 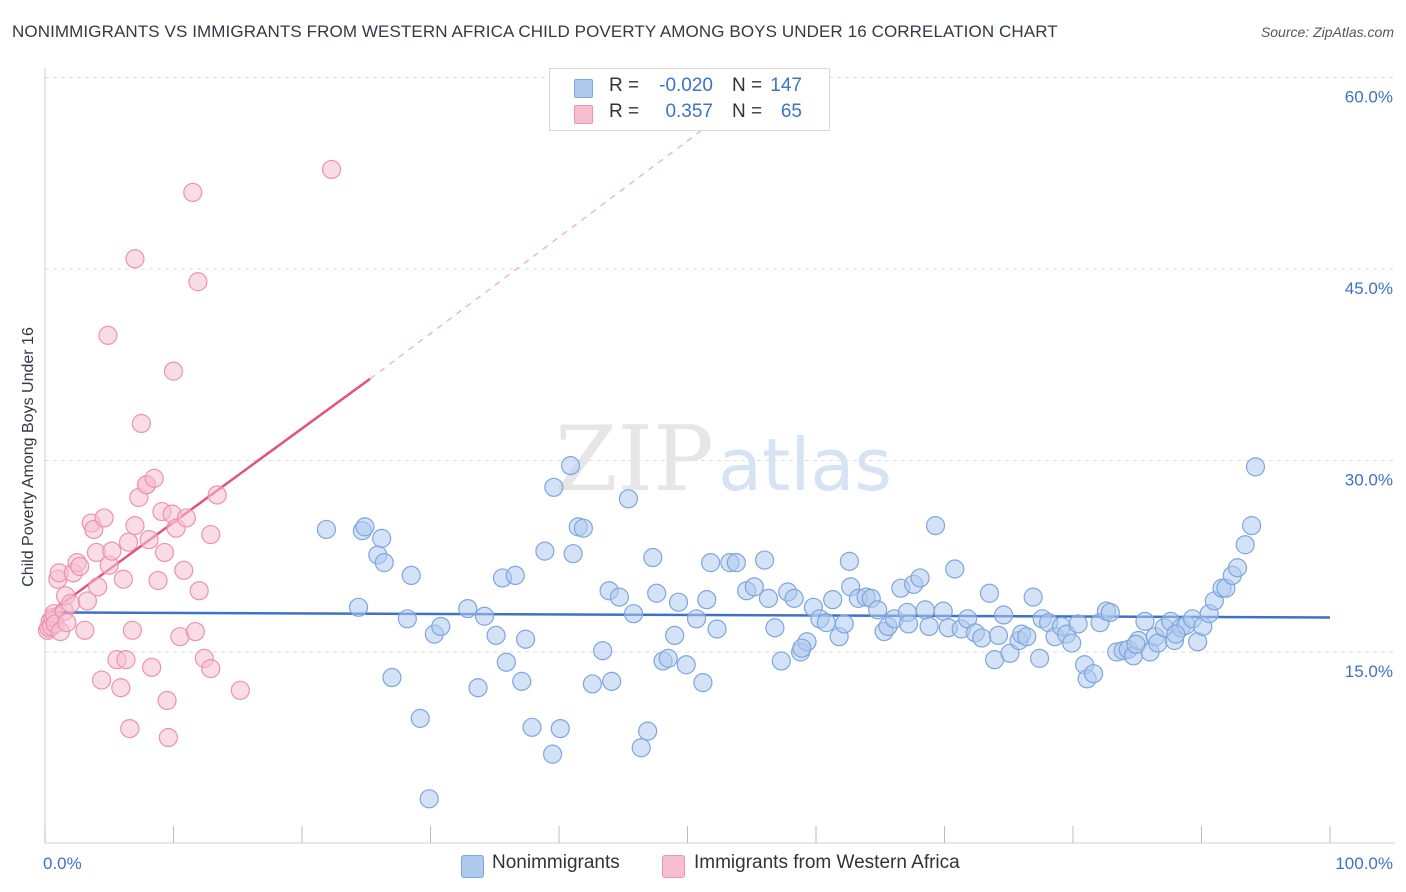 What do you see at coordinates (786, 85) in the screenshot?
I see `legend-n-value: 147` at bounding box center [786, 85].